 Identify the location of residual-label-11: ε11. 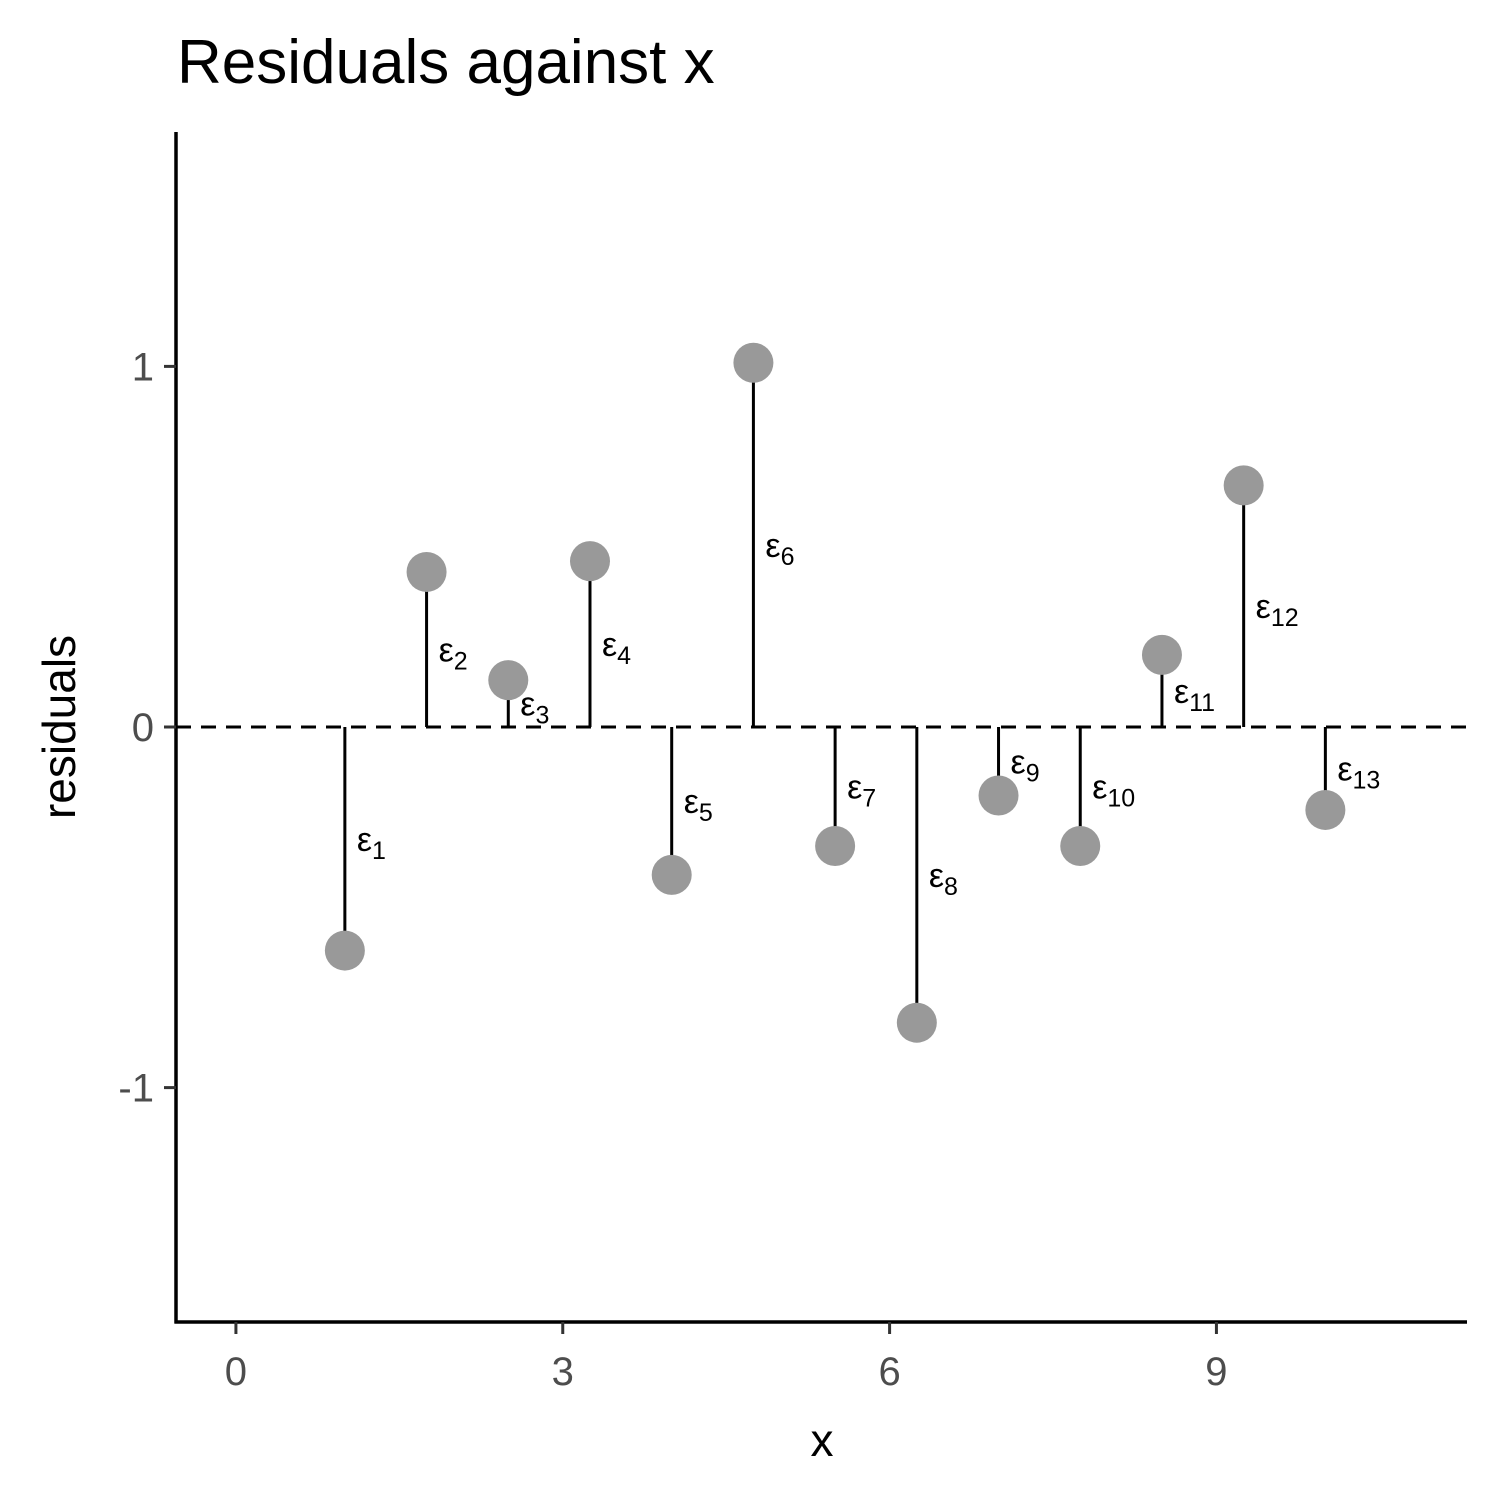
(1194, 695).